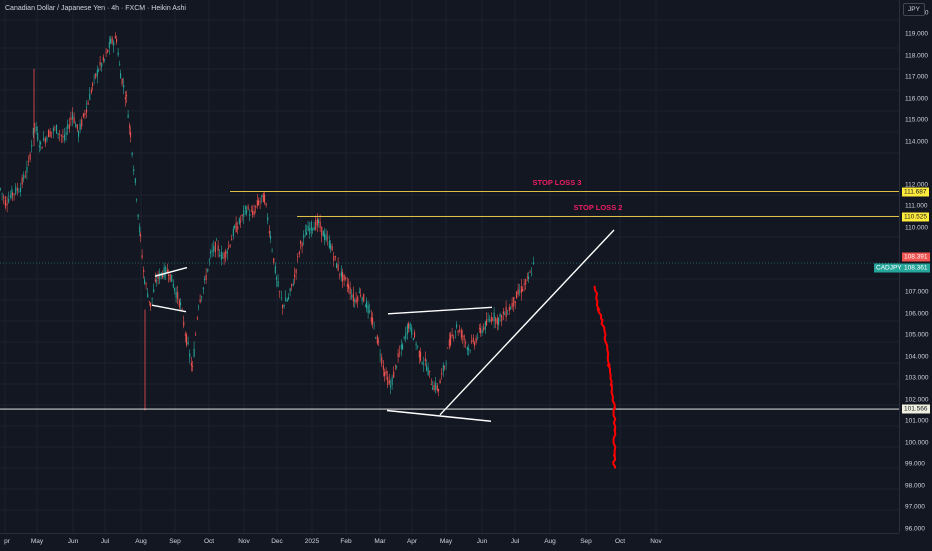 The image size is (932, 551). Describe the element at coordinates (917, 56) in the screenshot. I see `price-tick-label: 118.000` at that location.